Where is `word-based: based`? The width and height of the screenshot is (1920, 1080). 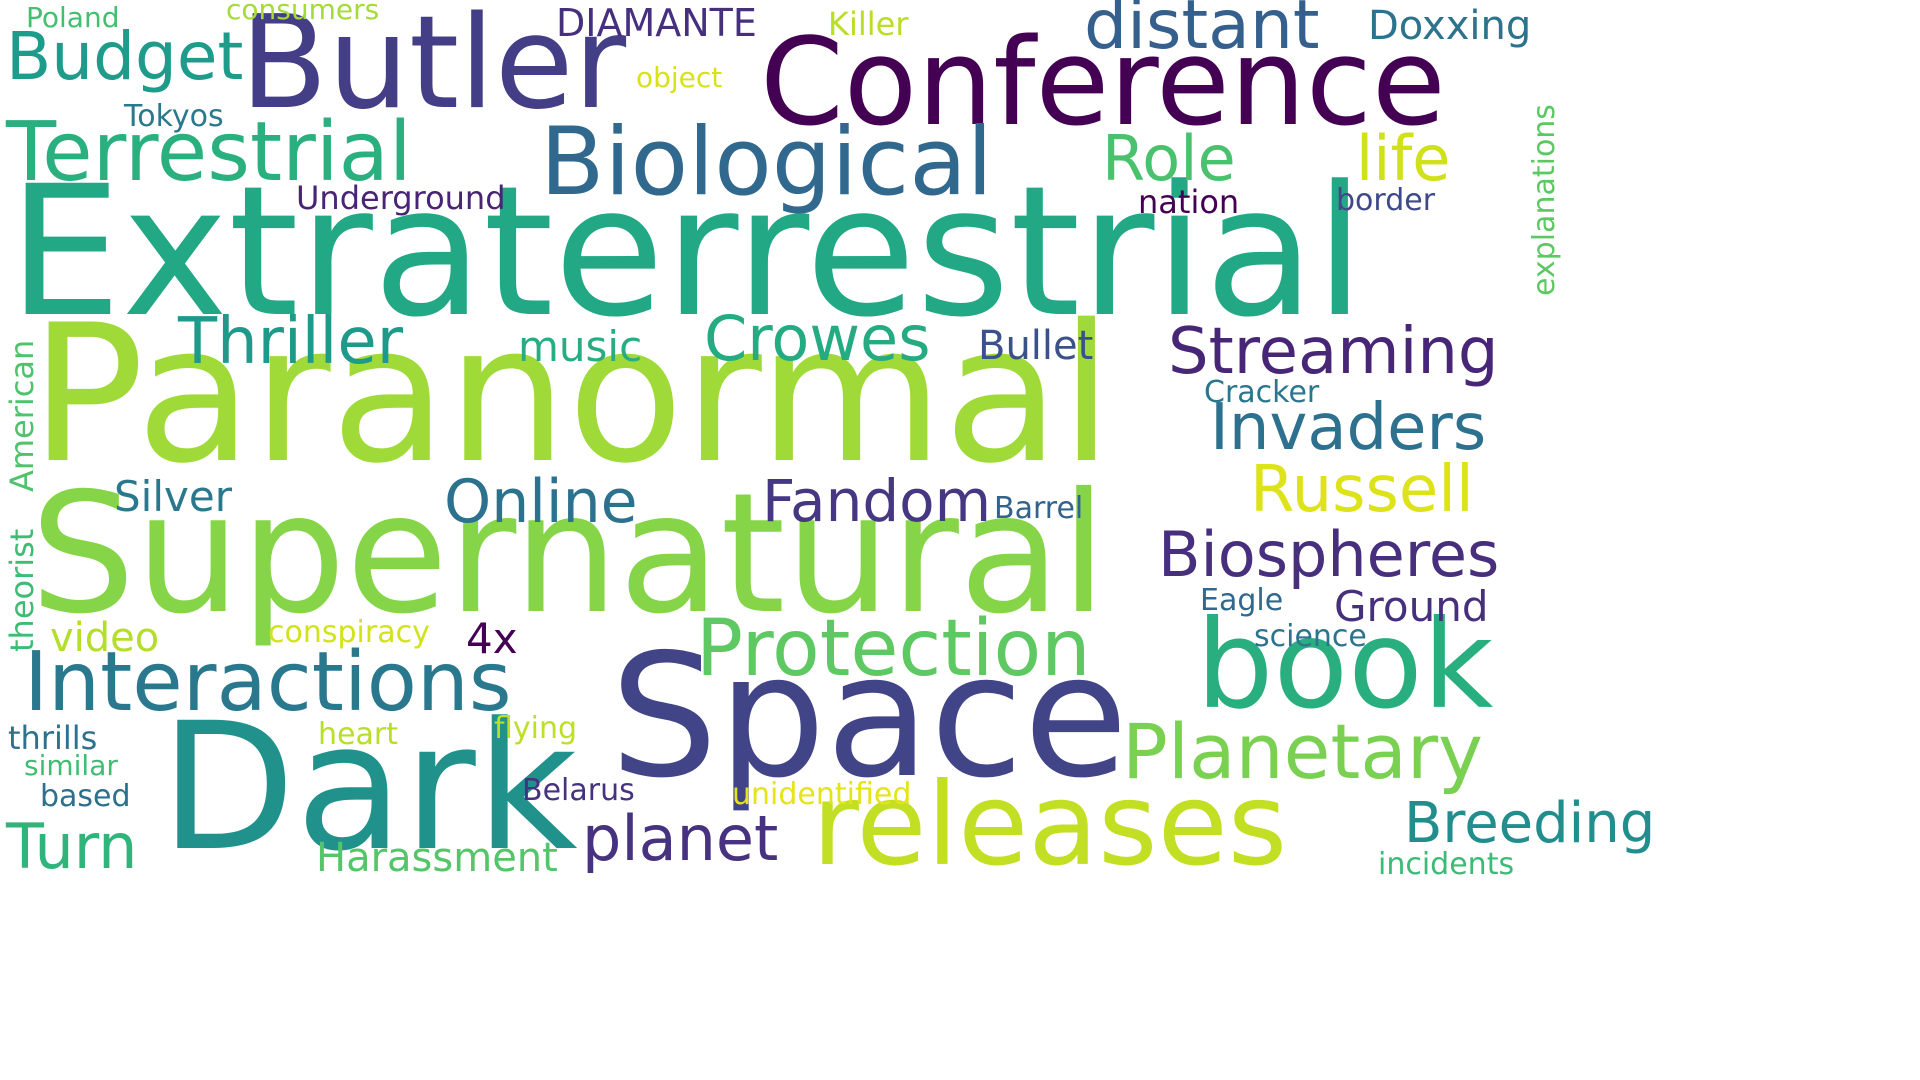 word-based: based is located at coordinates (85, 796).